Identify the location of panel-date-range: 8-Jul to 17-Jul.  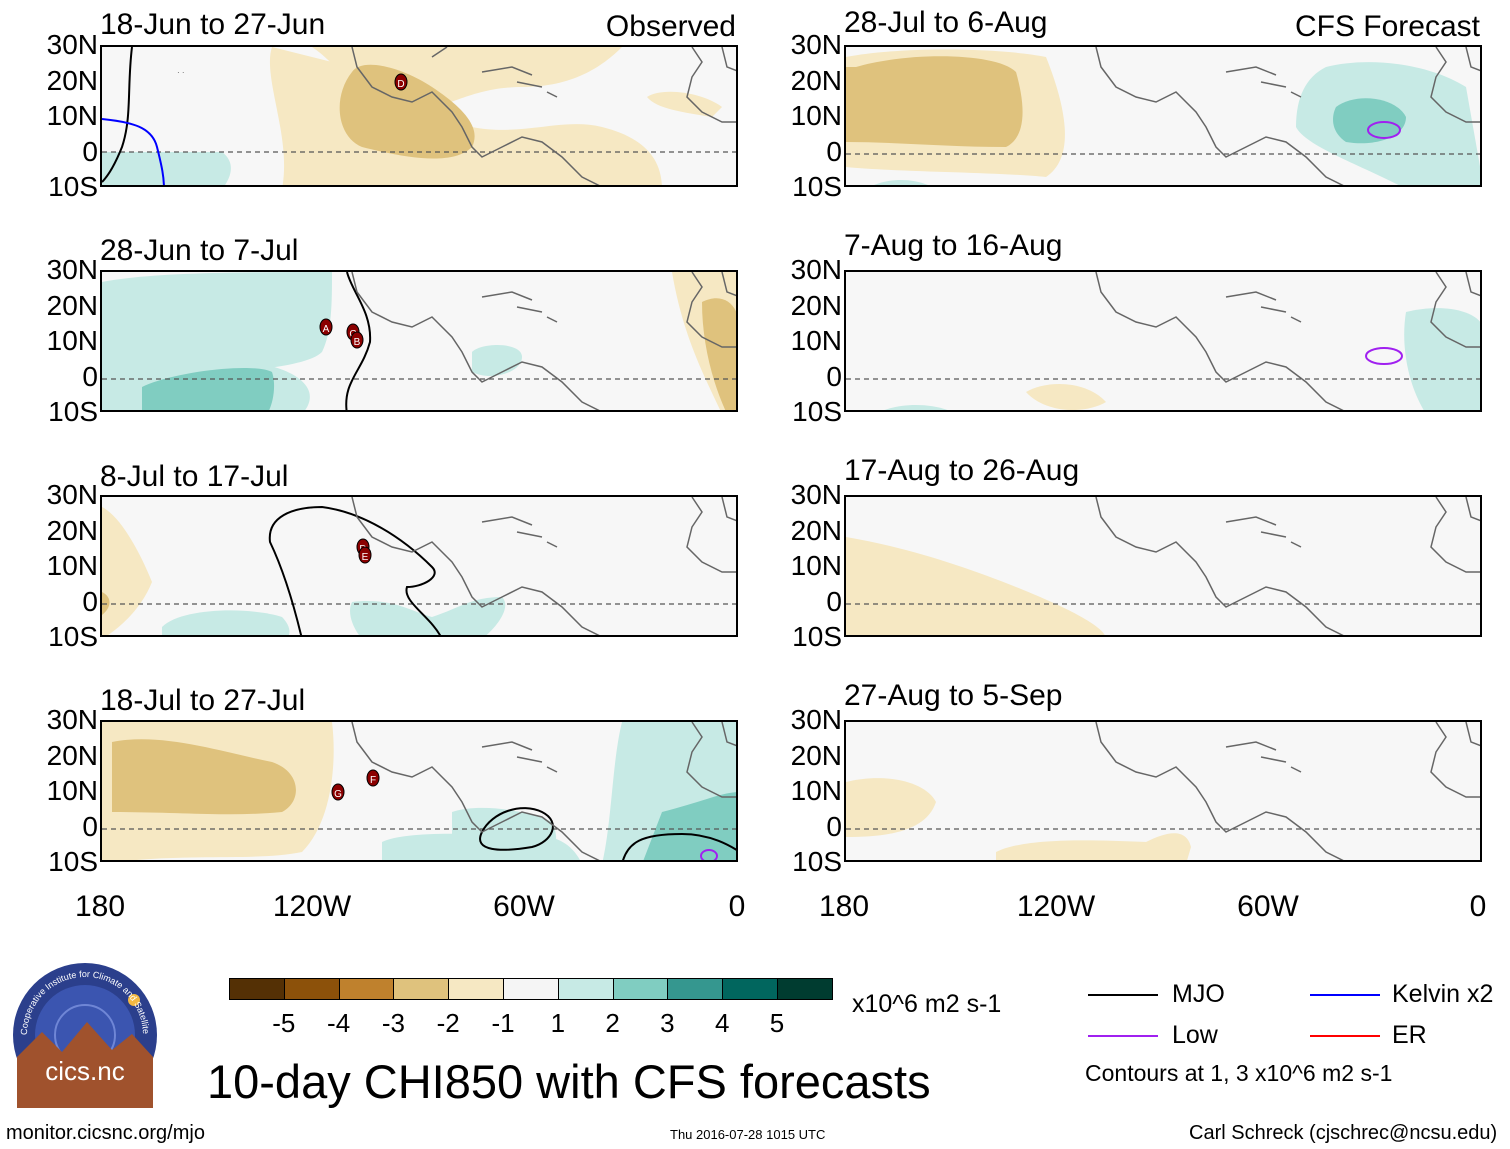
(194, 476).